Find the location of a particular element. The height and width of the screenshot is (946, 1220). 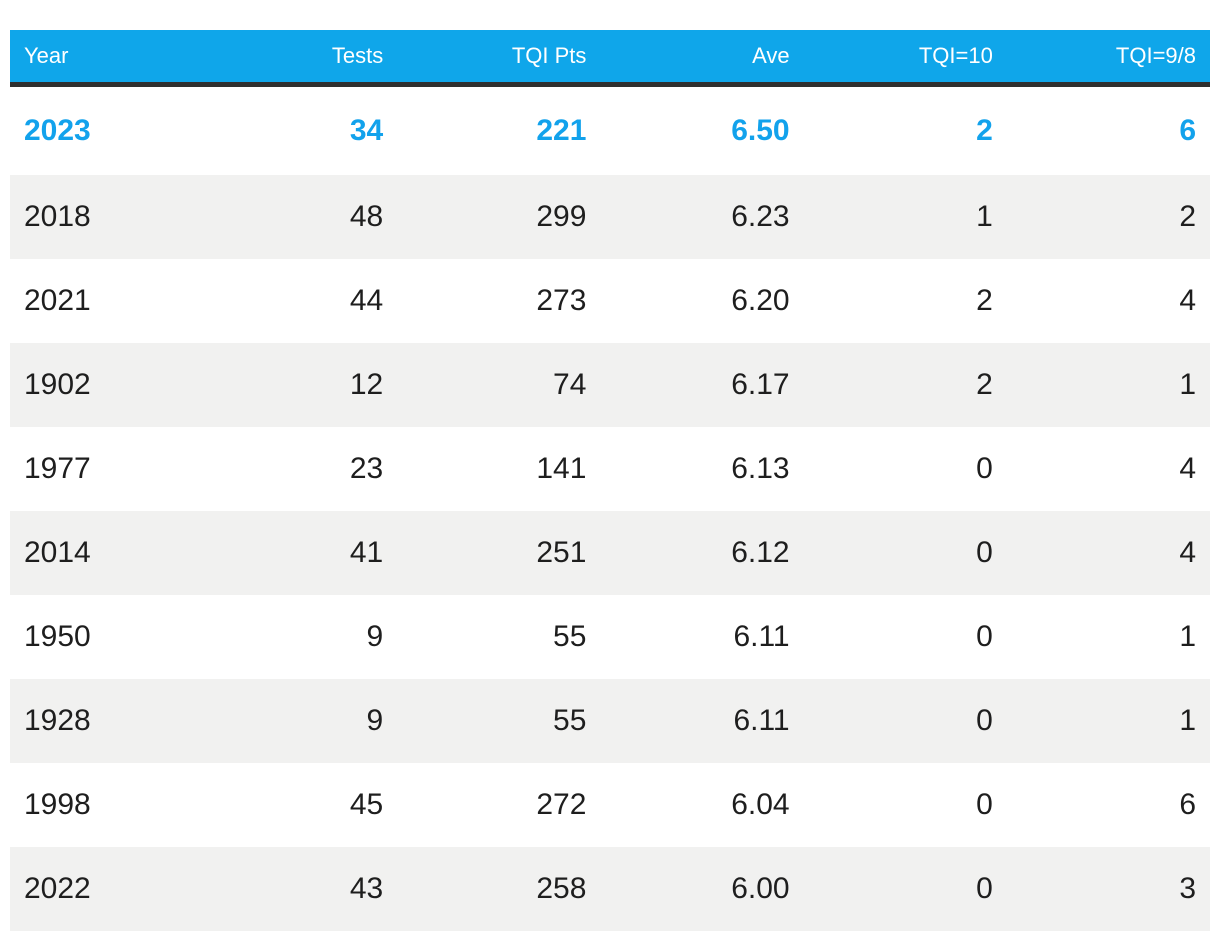

table-row: 2018 48 299 6.23 1 2 is located at coordinates (610, 217).